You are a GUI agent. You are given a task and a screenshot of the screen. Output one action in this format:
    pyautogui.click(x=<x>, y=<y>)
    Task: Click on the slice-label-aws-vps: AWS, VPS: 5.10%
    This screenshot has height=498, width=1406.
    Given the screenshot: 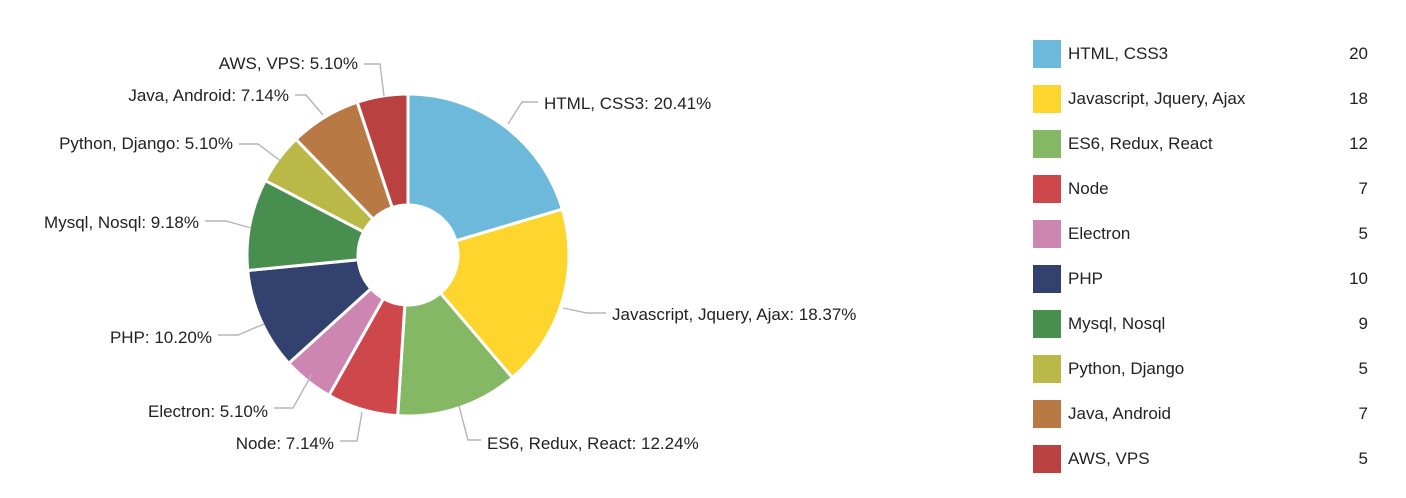 What is the action you would take?
    pyautogui.click(x=288, y=63)
    